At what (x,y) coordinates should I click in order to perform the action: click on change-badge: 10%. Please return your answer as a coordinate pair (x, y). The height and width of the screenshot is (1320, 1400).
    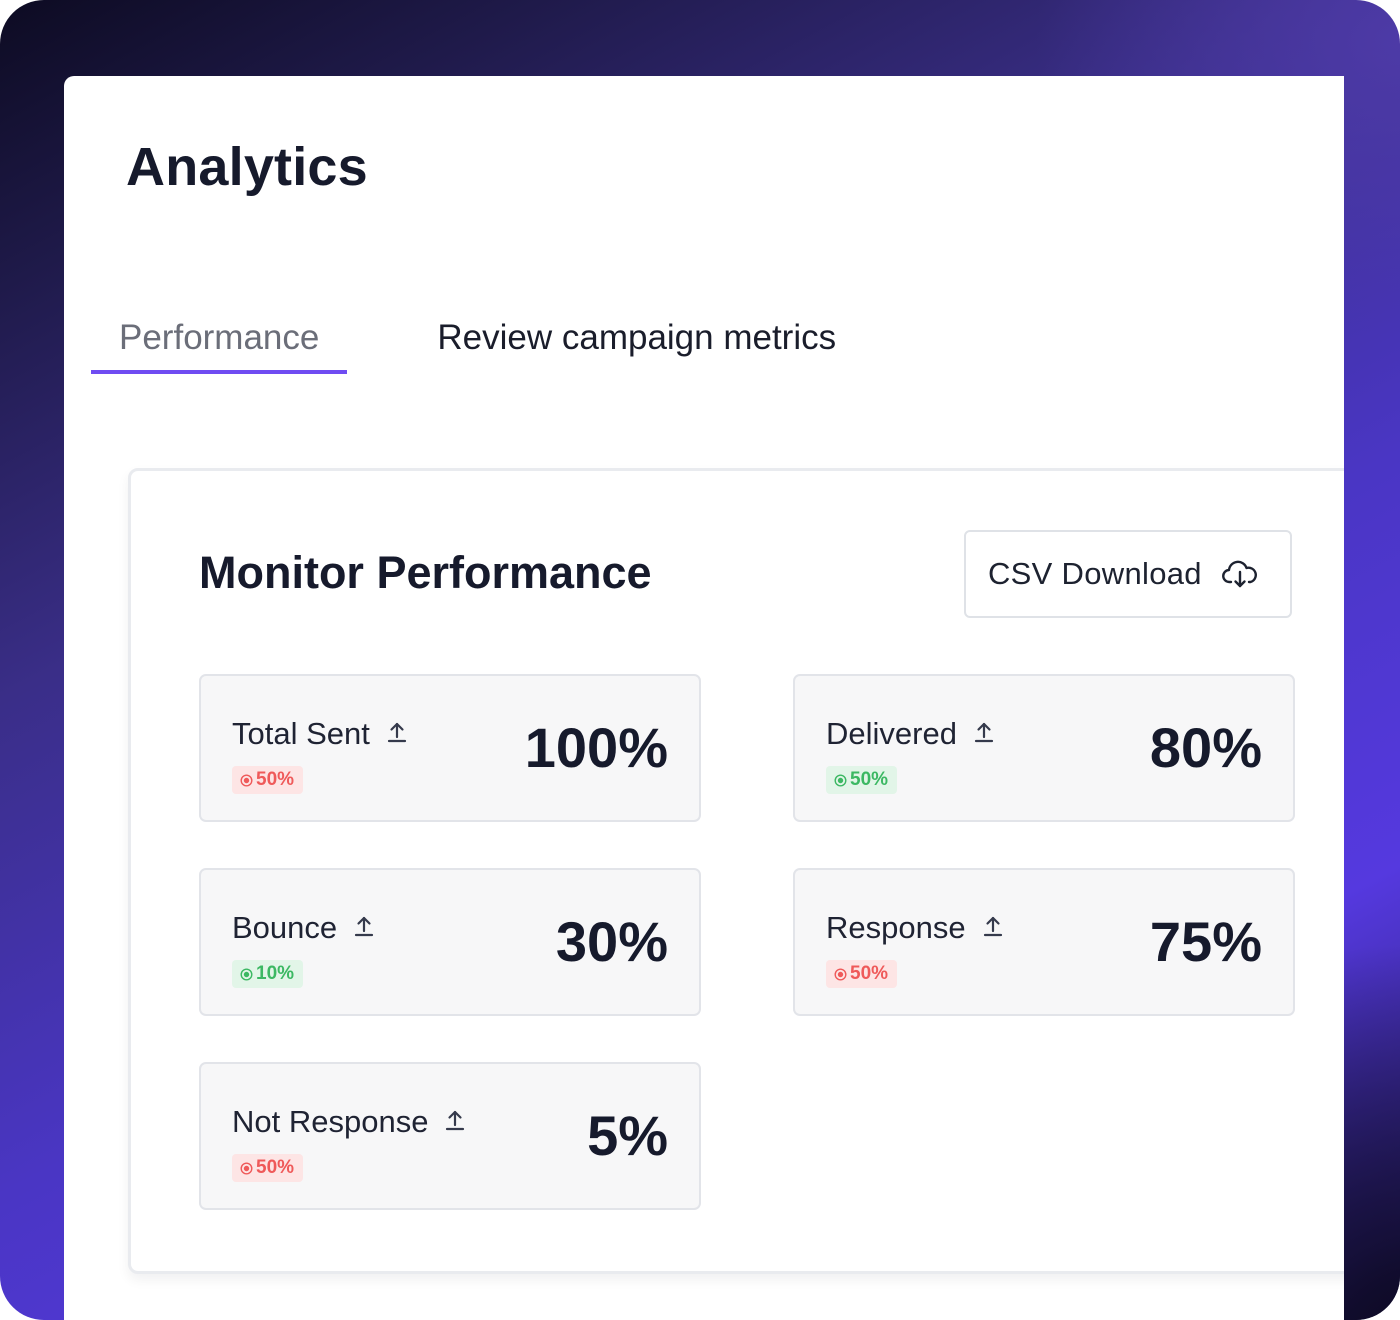
    Looking at the image, I should click on (268, 974).